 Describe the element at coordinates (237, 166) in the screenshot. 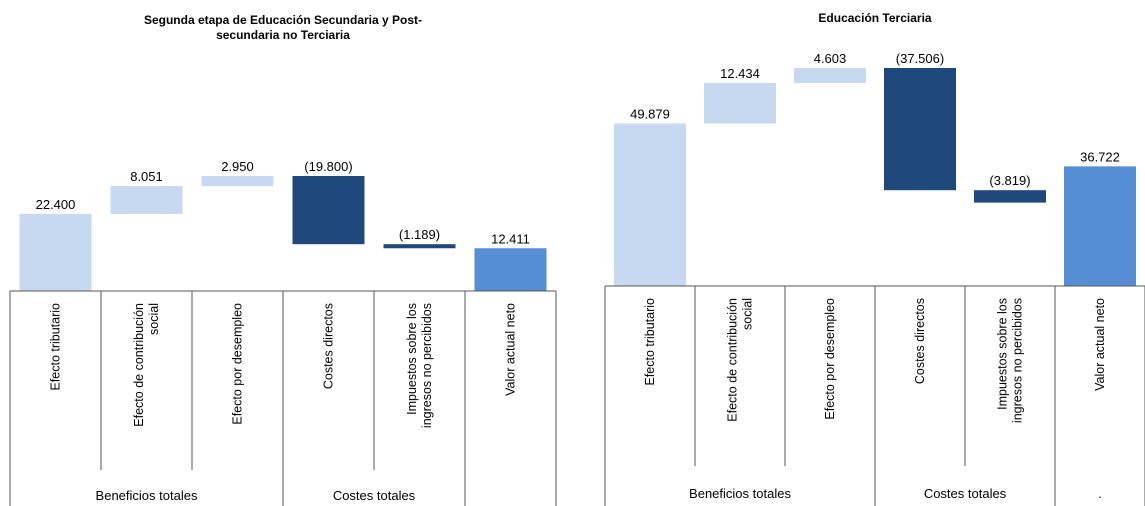

I see `data-label: 2.950` at that location.